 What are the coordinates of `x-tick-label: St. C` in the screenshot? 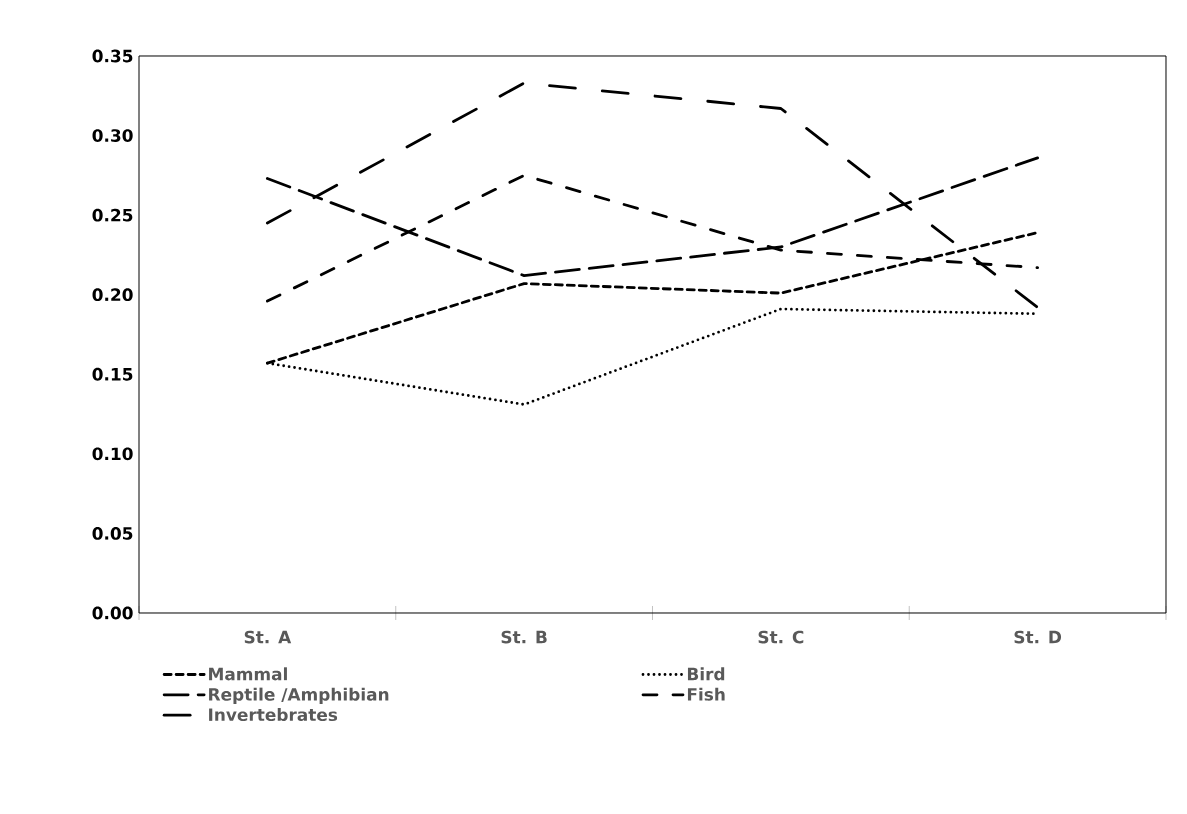 It's located at (781, 637).